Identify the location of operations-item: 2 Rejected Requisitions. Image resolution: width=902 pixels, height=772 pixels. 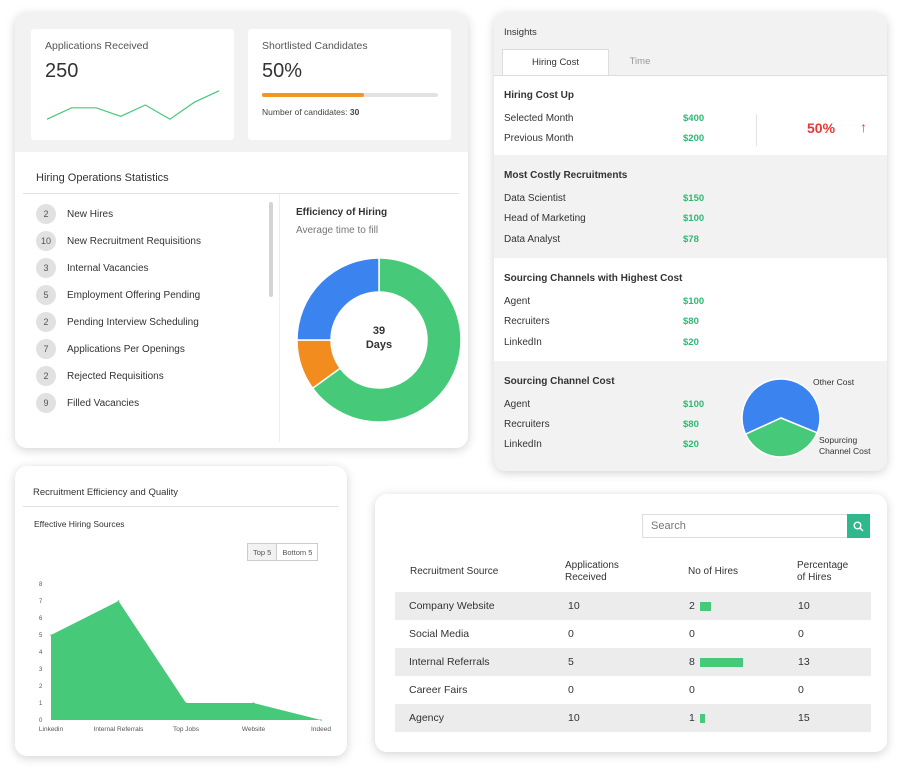
(100, 376).